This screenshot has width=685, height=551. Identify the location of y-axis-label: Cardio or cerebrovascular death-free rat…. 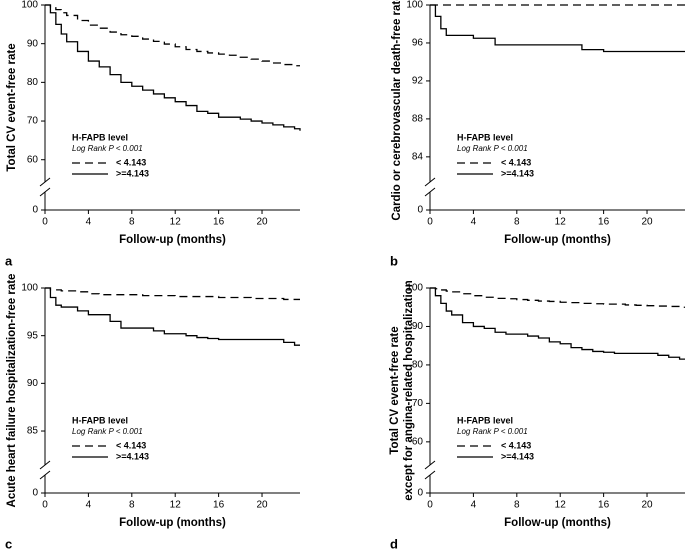
(397, 110).